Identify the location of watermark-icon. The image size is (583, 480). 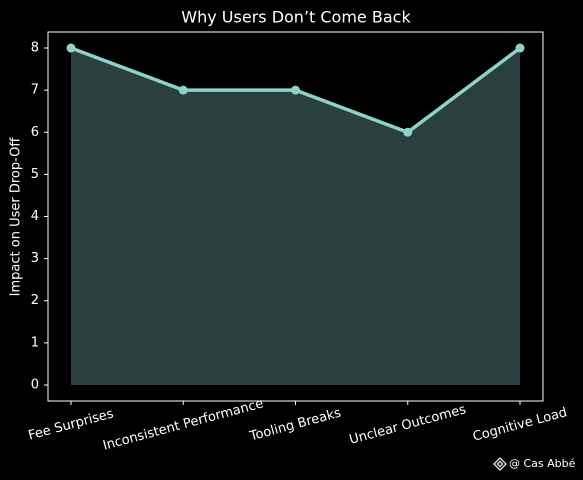
(500, 464).